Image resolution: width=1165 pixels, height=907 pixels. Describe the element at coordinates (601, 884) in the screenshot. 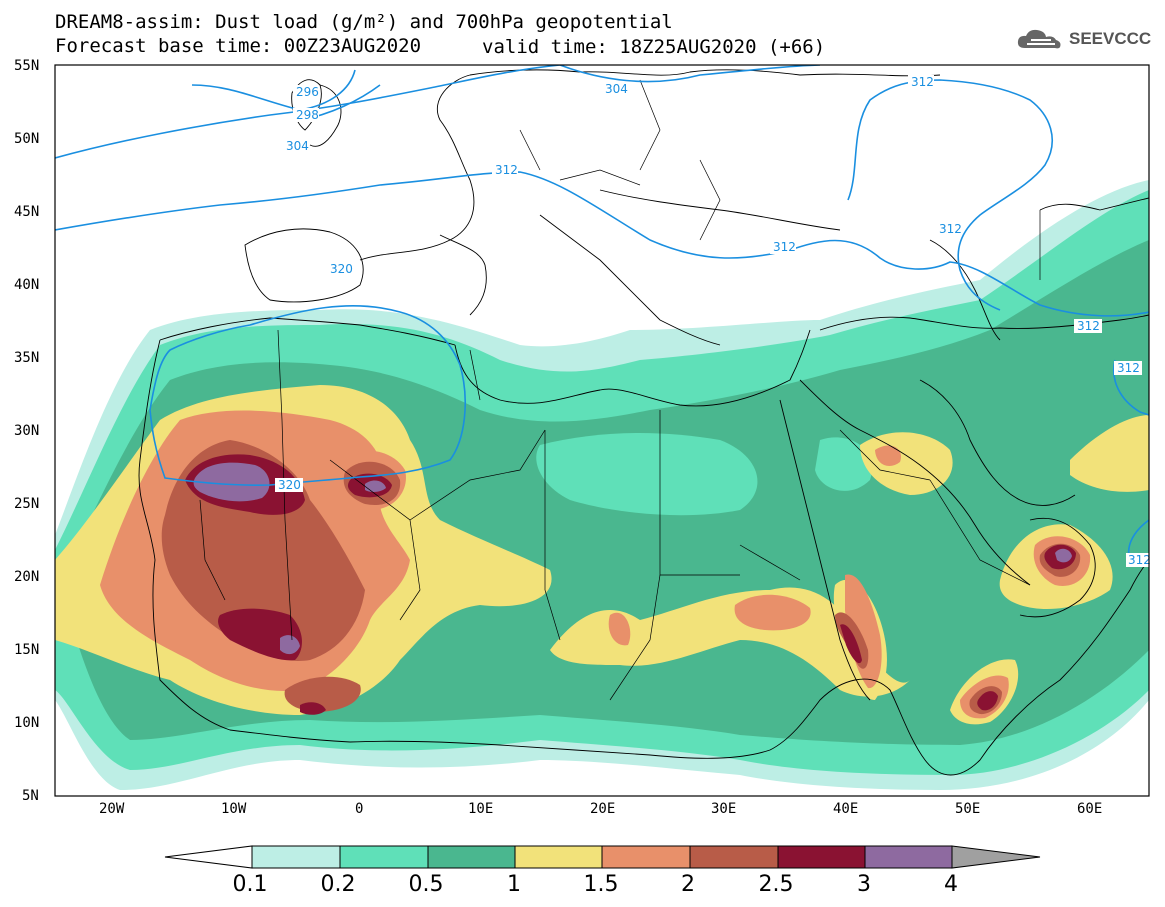

I see `colorbar-label: 1.5` at that location.